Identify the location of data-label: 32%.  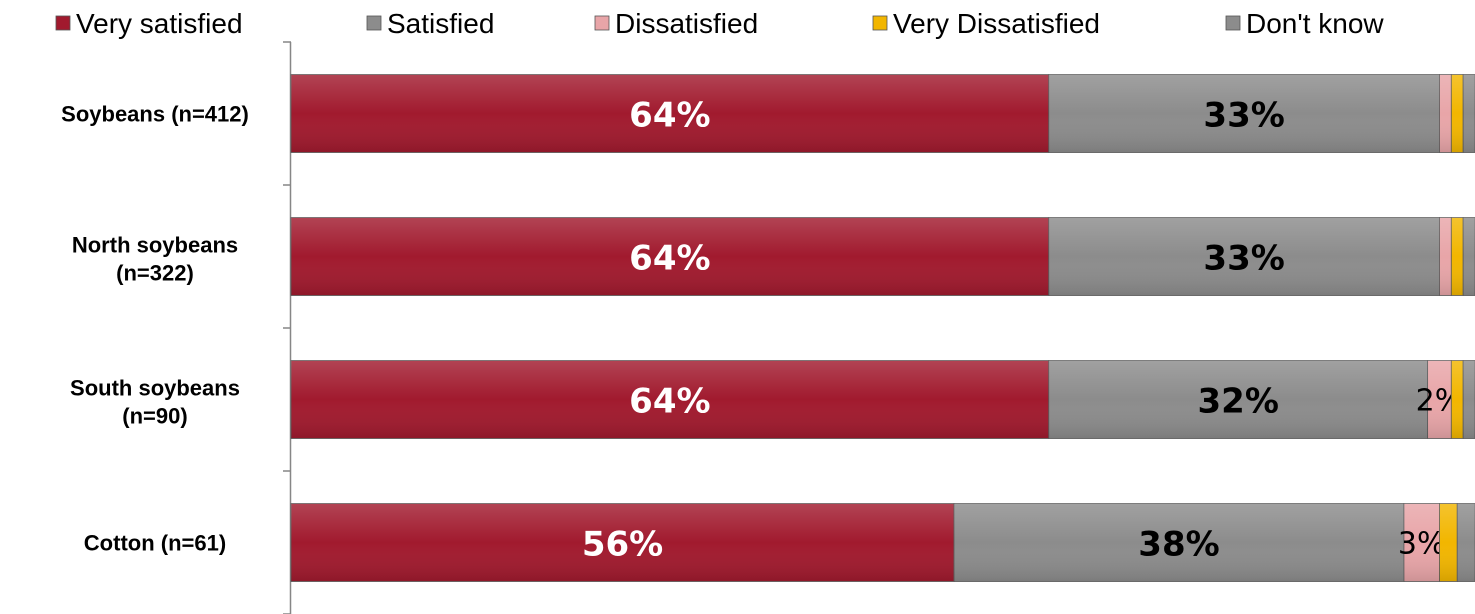
(1238, 402).